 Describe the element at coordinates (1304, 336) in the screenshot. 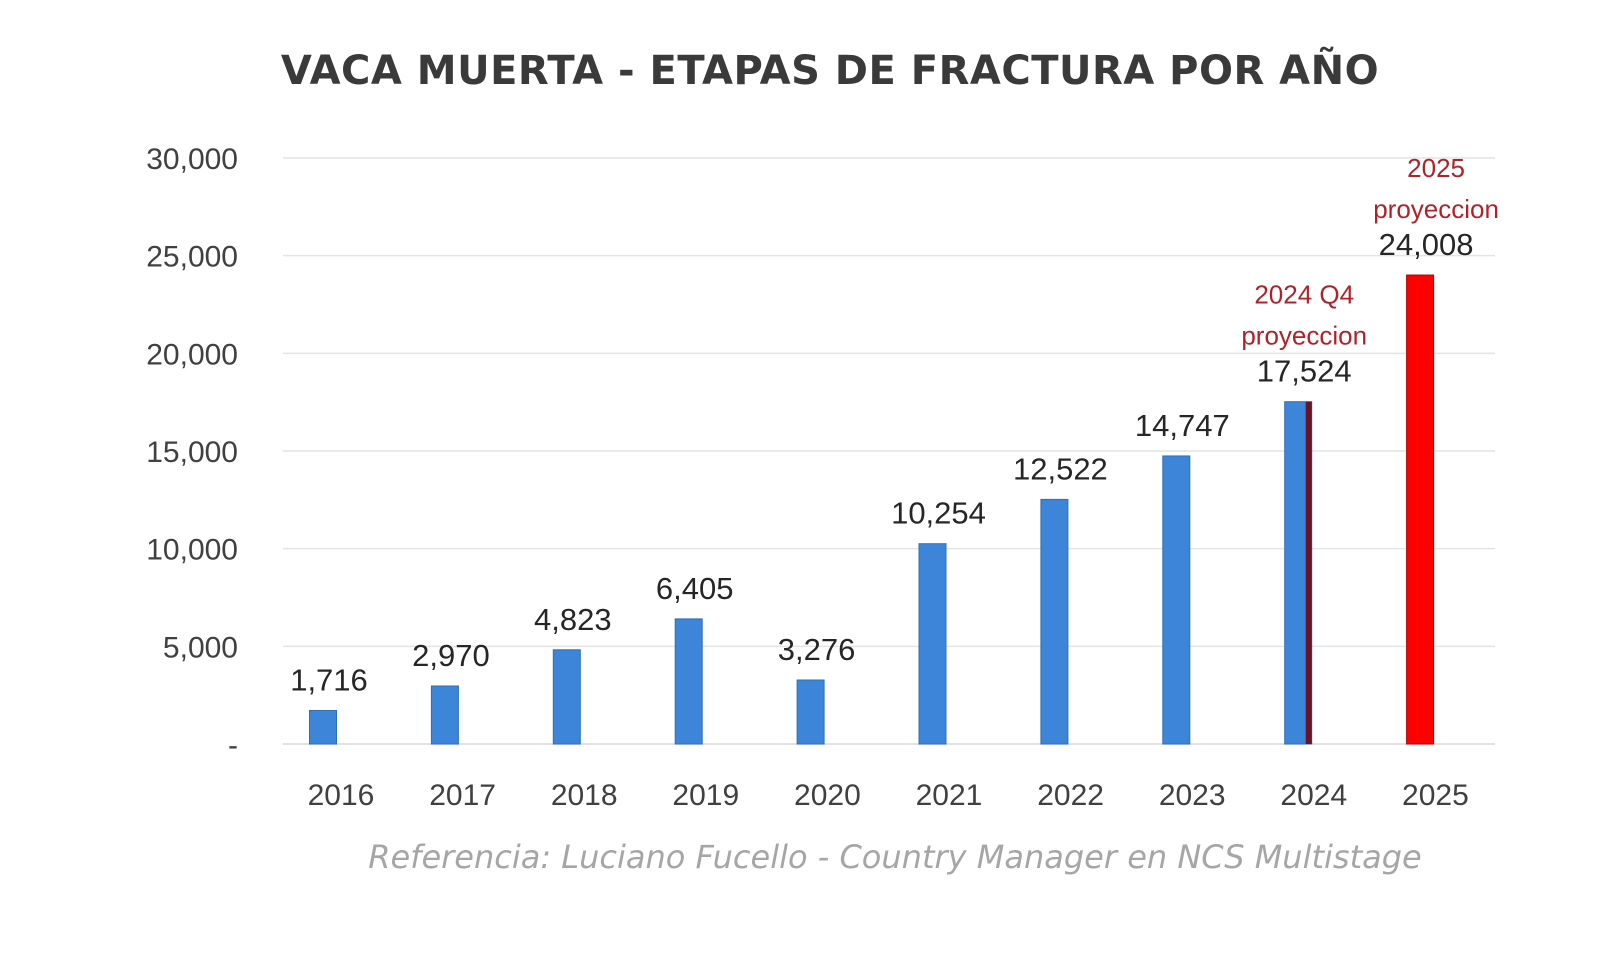

I see `annotation-2024: proyeccion` at that location.